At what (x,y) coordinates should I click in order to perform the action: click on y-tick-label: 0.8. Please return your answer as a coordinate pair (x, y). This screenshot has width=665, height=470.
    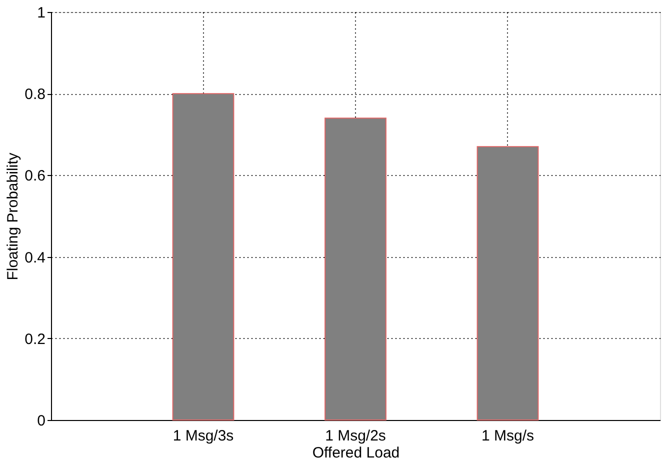
    Looking at the image, I should click on (35, 95).